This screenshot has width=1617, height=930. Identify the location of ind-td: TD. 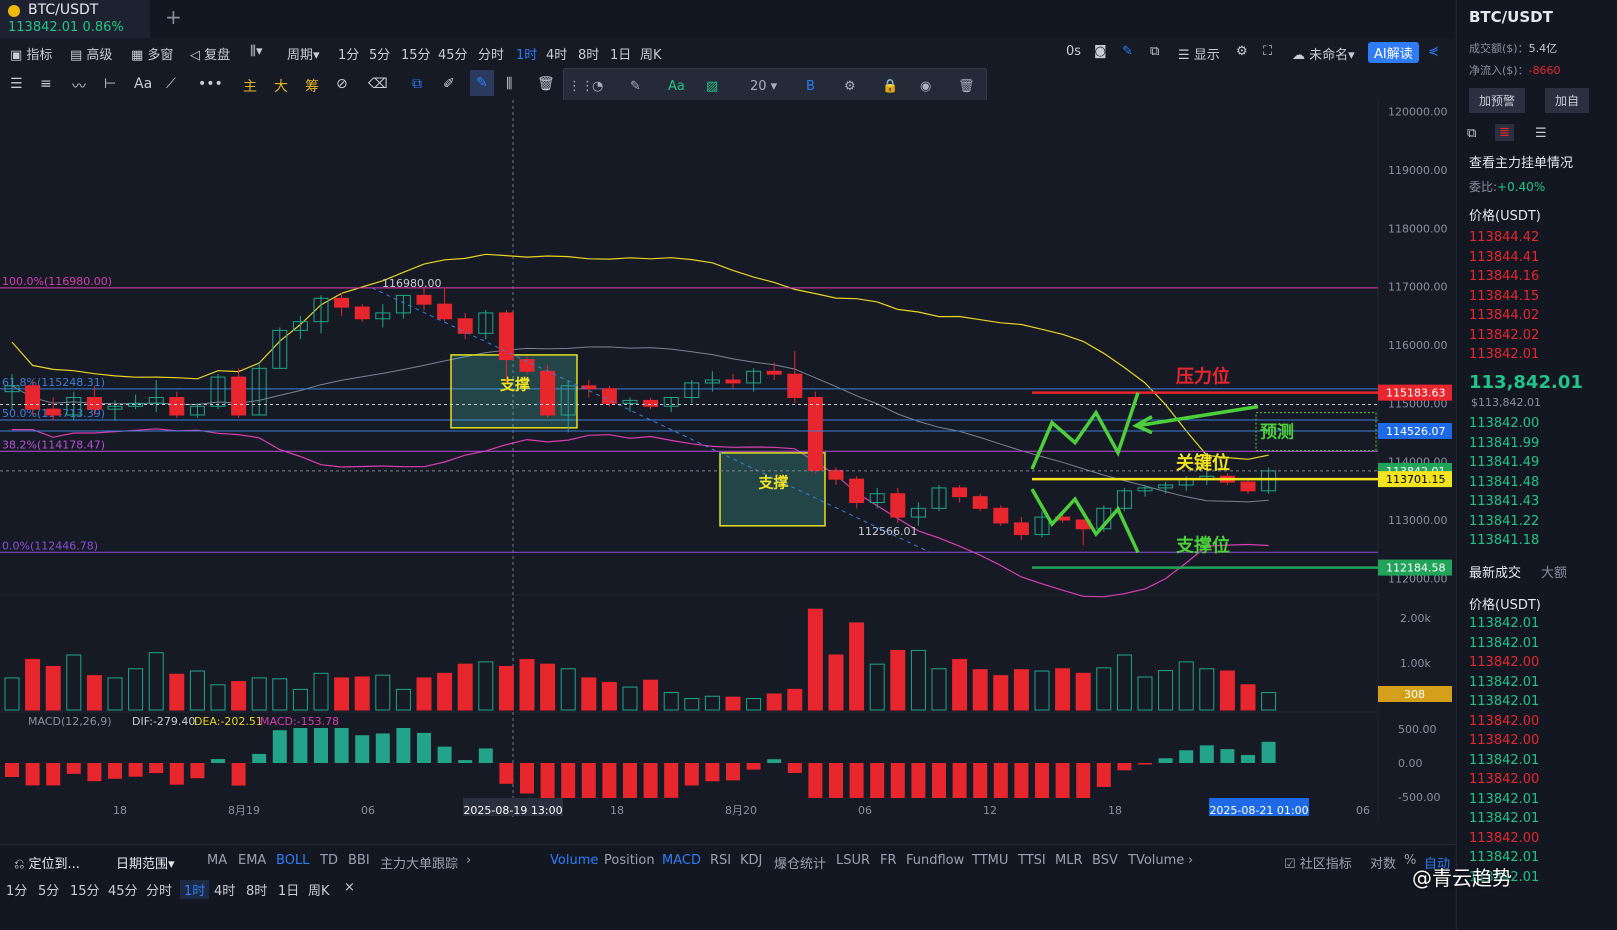
(329, 860).